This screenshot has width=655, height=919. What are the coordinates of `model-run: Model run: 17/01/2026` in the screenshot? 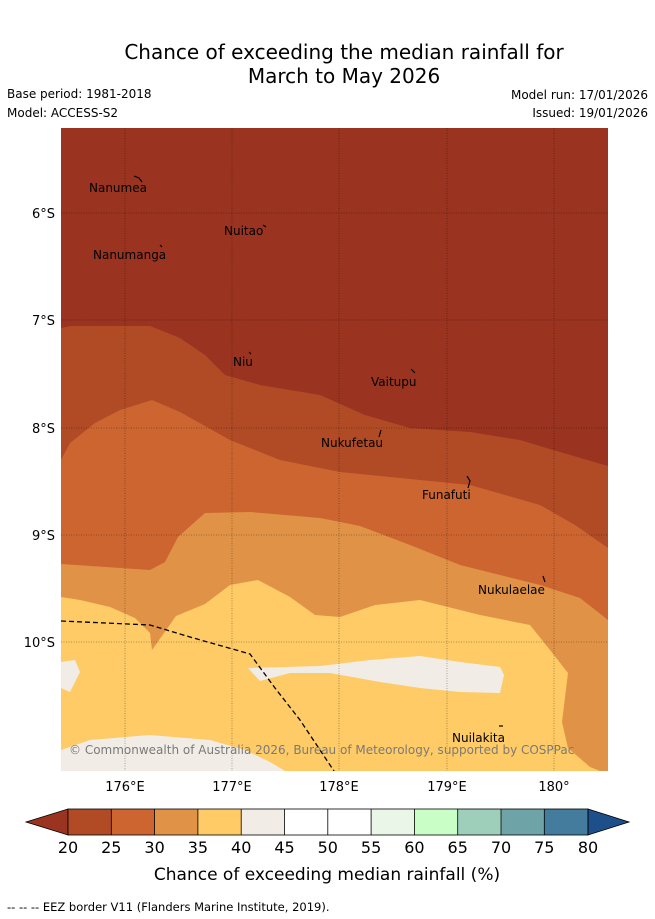 It's located at (579, 95).